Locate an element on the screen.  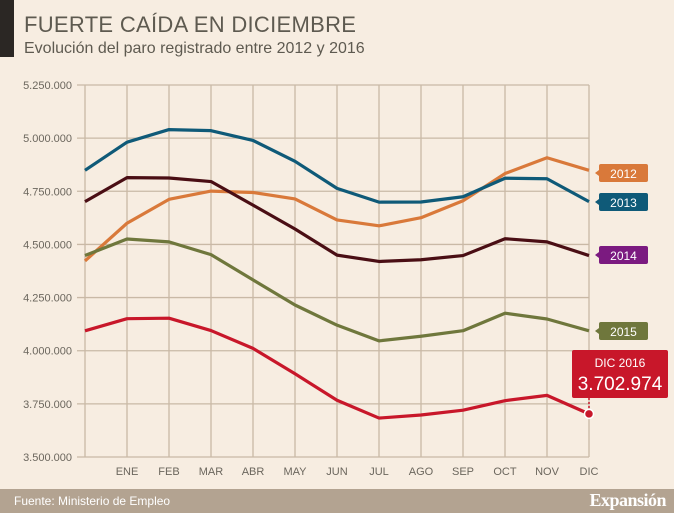
x-tick-label: OCT is located at coordinates (505, 472).